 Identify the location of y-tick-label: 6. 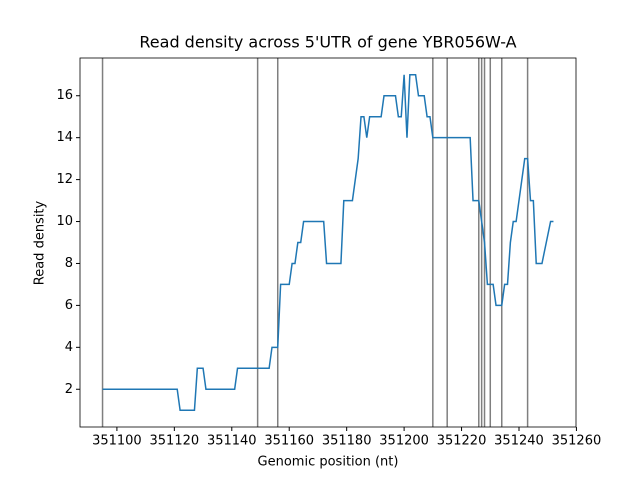
(69, 305).